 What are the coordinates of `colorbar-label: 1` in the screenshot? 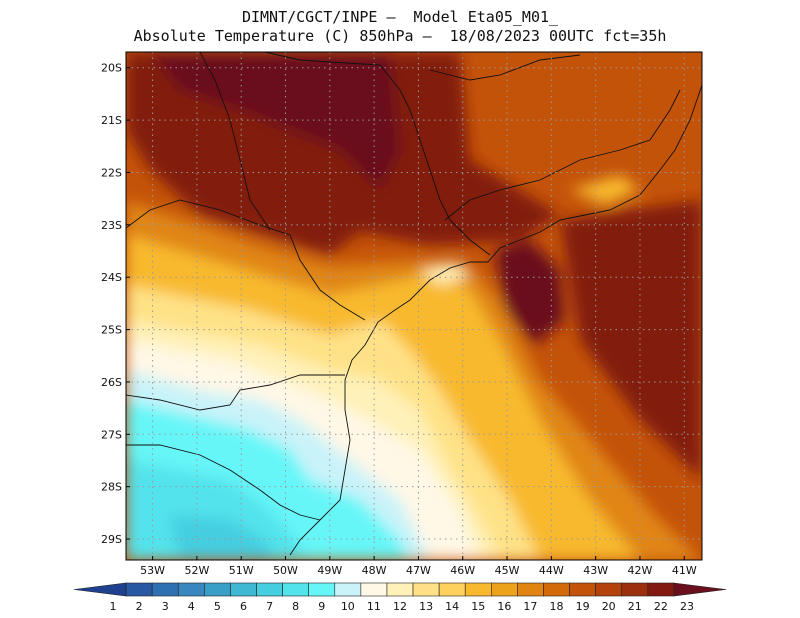 It's located at (113, 606).